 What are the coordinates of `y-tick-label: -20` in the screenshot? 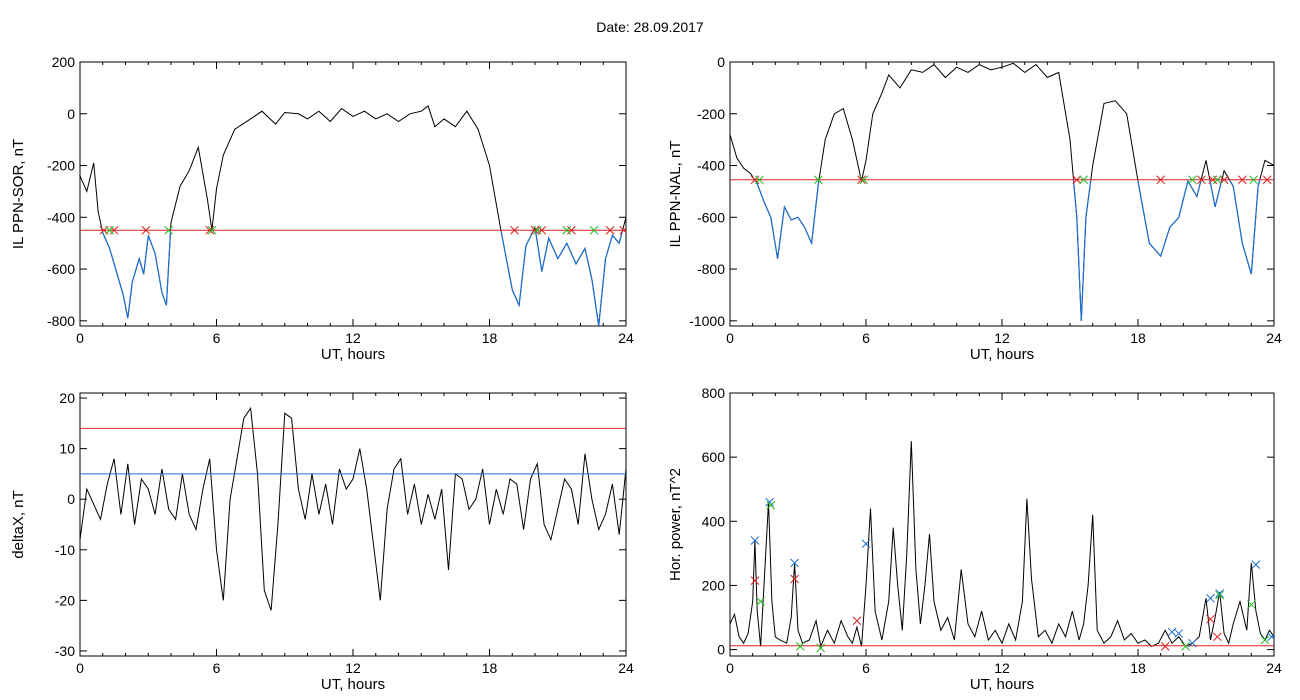 It's located at (65, 600).